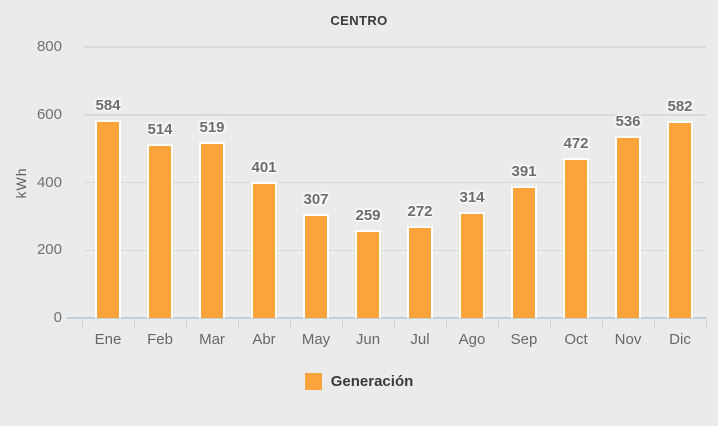  Describe the element at coordinates (49, 250) in the screenshot. I see `y-axis-tick-label-200: 200` at that location.